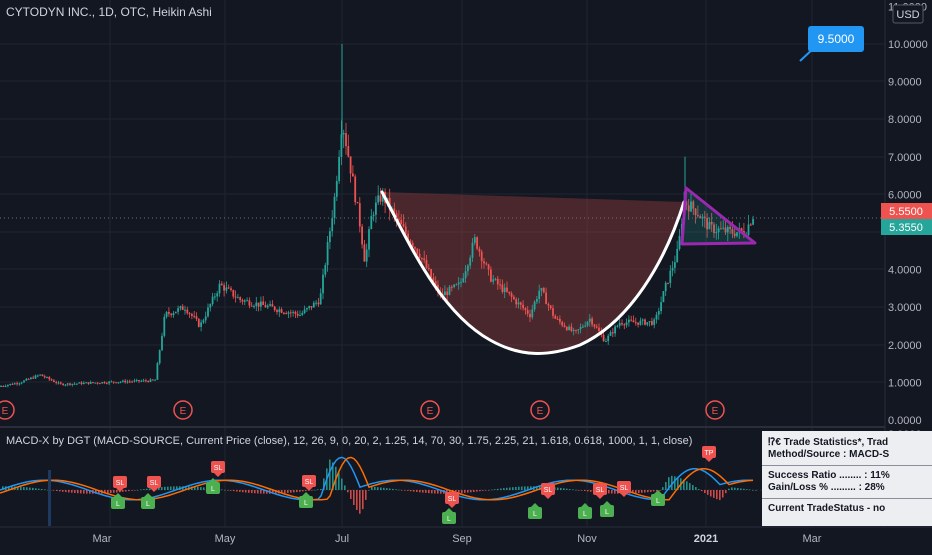  What do you see at coordinates (535, 514) in the screenshot?
I see `svg-text: L` at bounding box center [535, 514].